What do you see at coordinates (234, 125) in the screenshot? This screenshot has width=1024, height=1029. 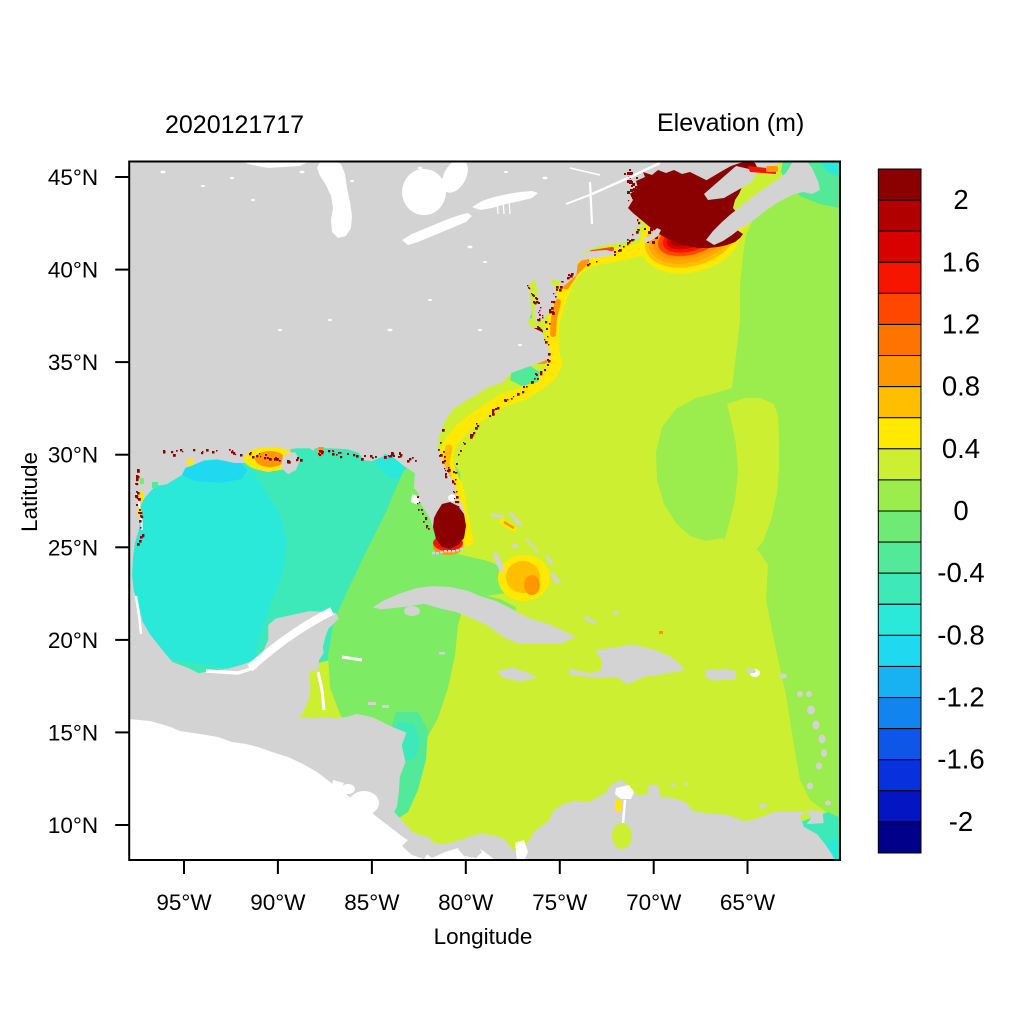 I see `svg-text: 2020121717` at bounding box center [234, 125].